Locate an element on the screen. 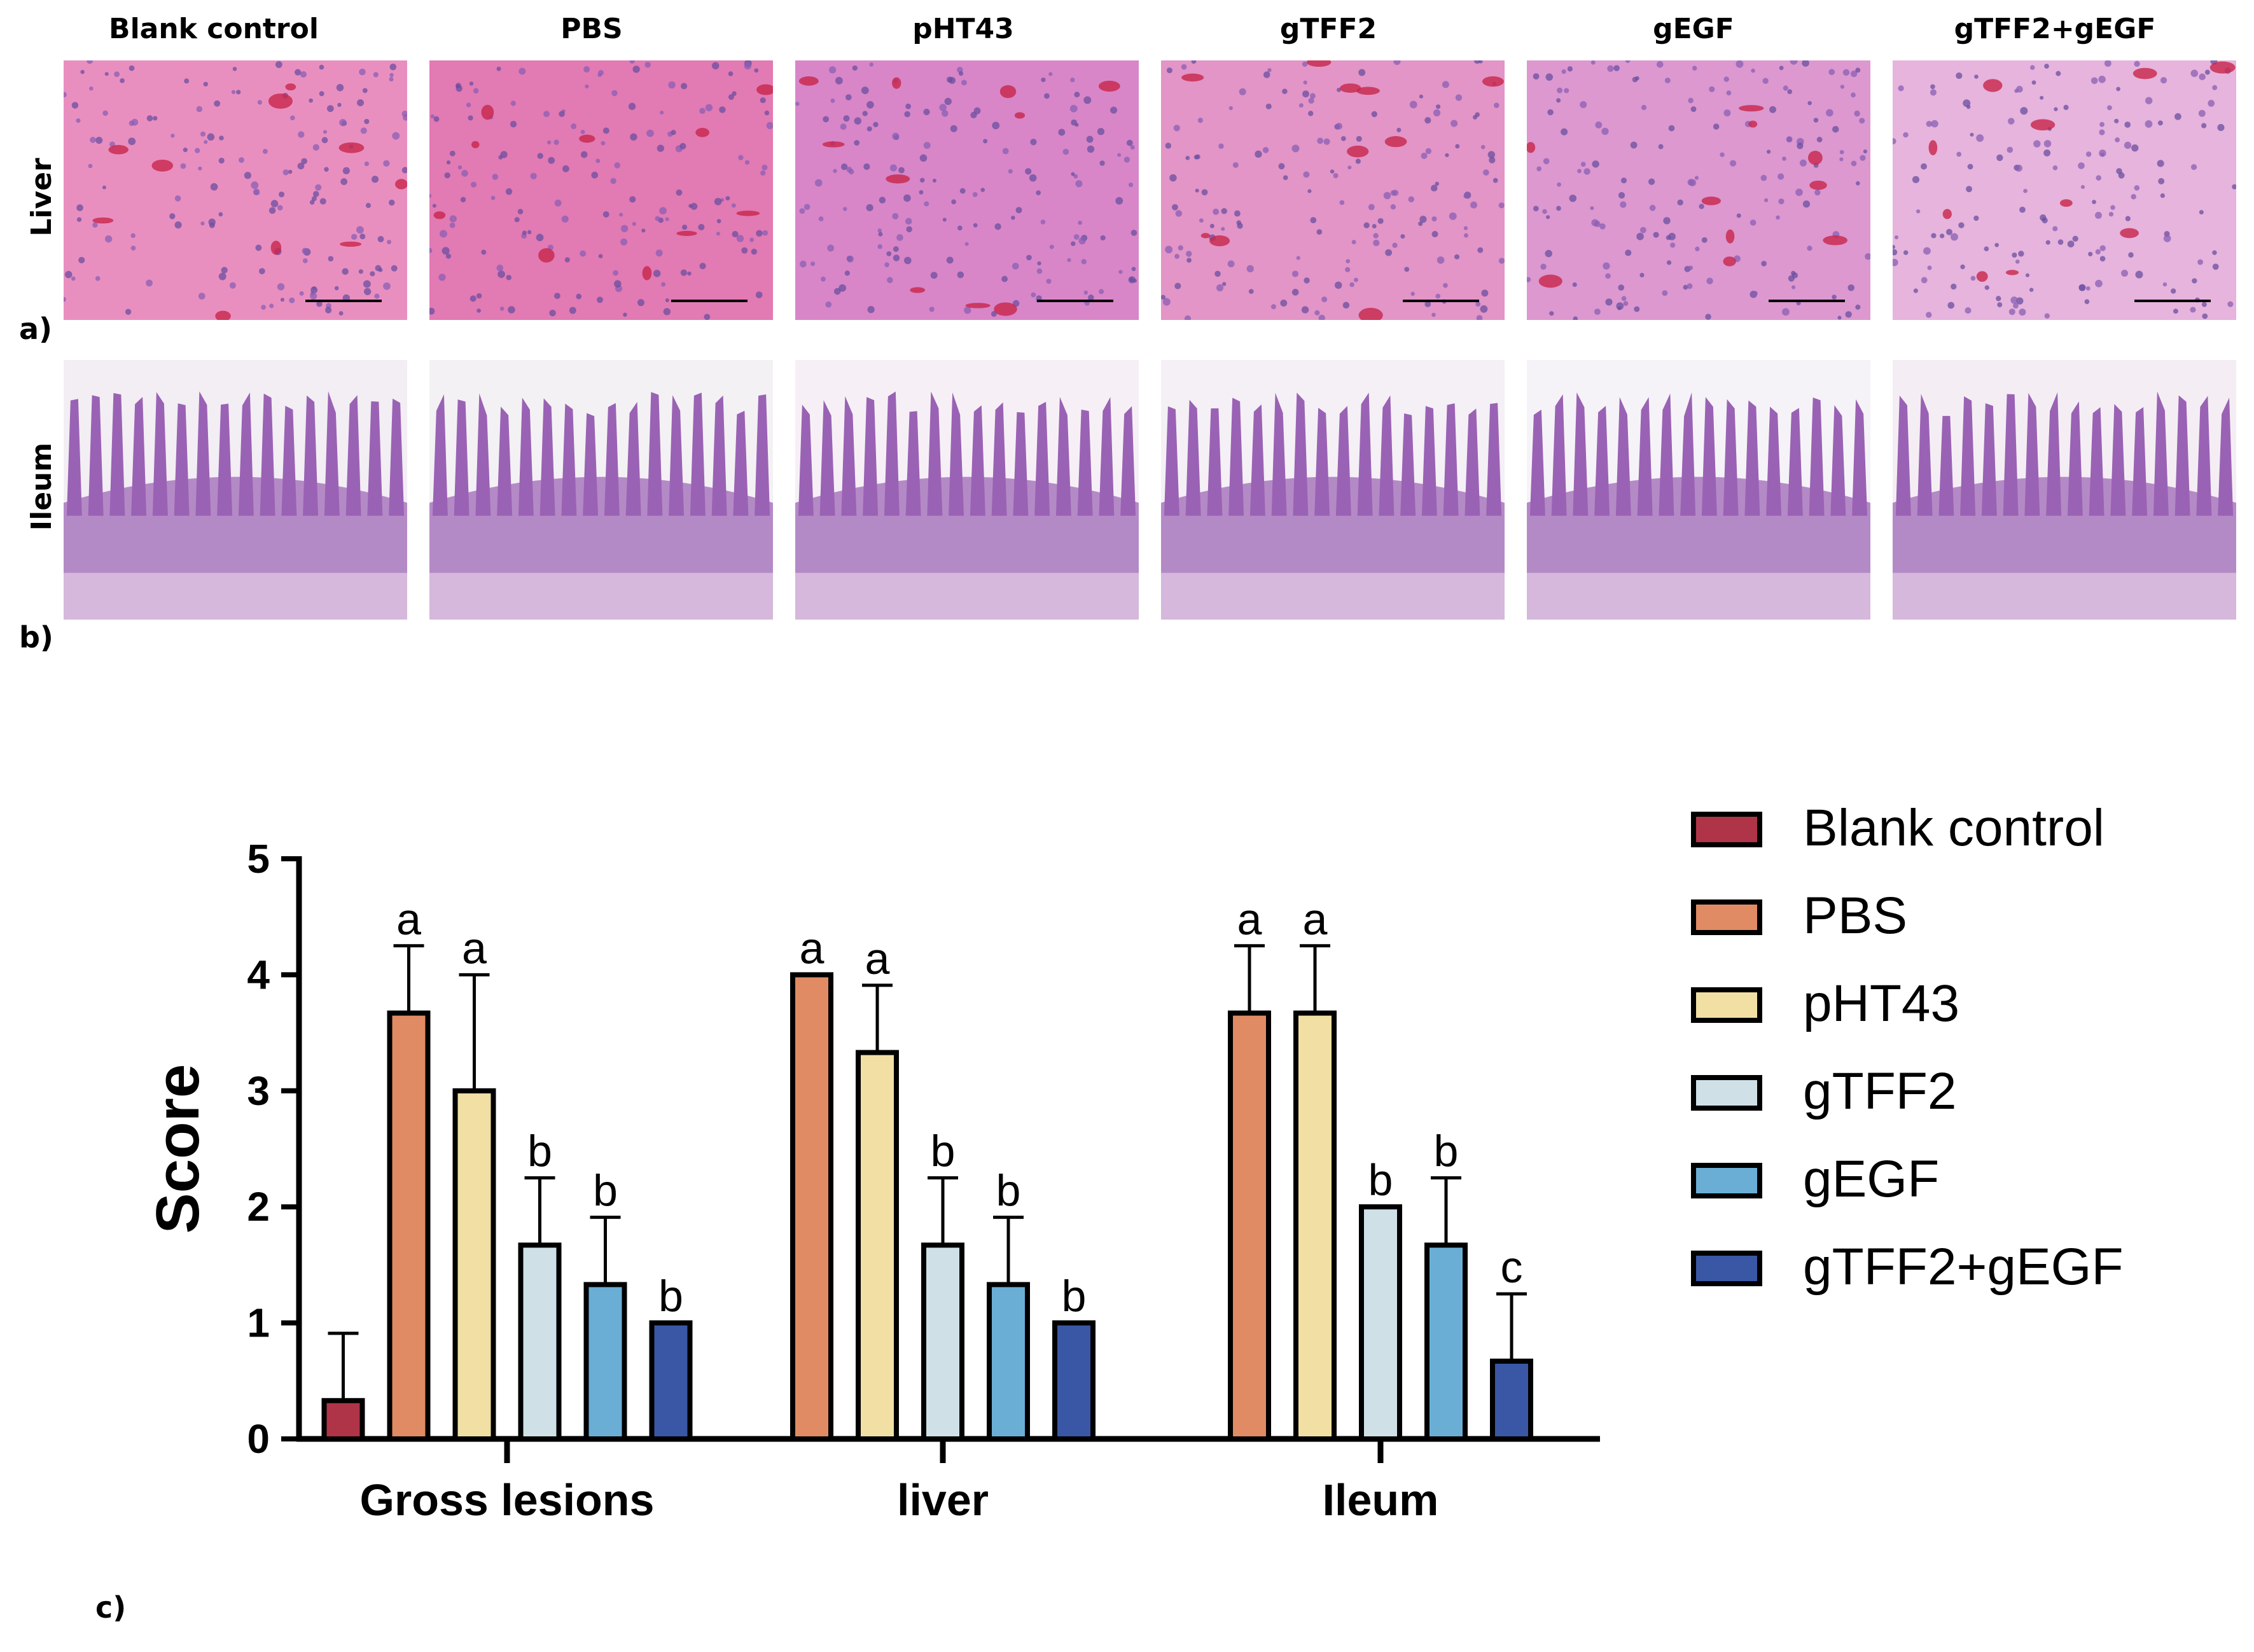 This screenshot has height=1652, width=2254. column-label-gegf: gEGF is located at coordinates (1694, 29).